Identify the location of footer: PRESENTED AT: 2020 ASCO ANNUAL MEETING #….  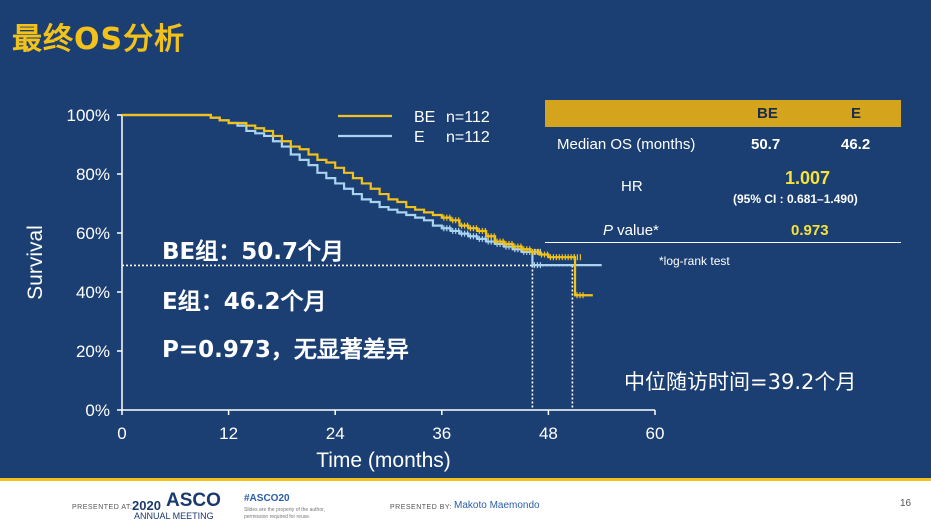
(465, 502).